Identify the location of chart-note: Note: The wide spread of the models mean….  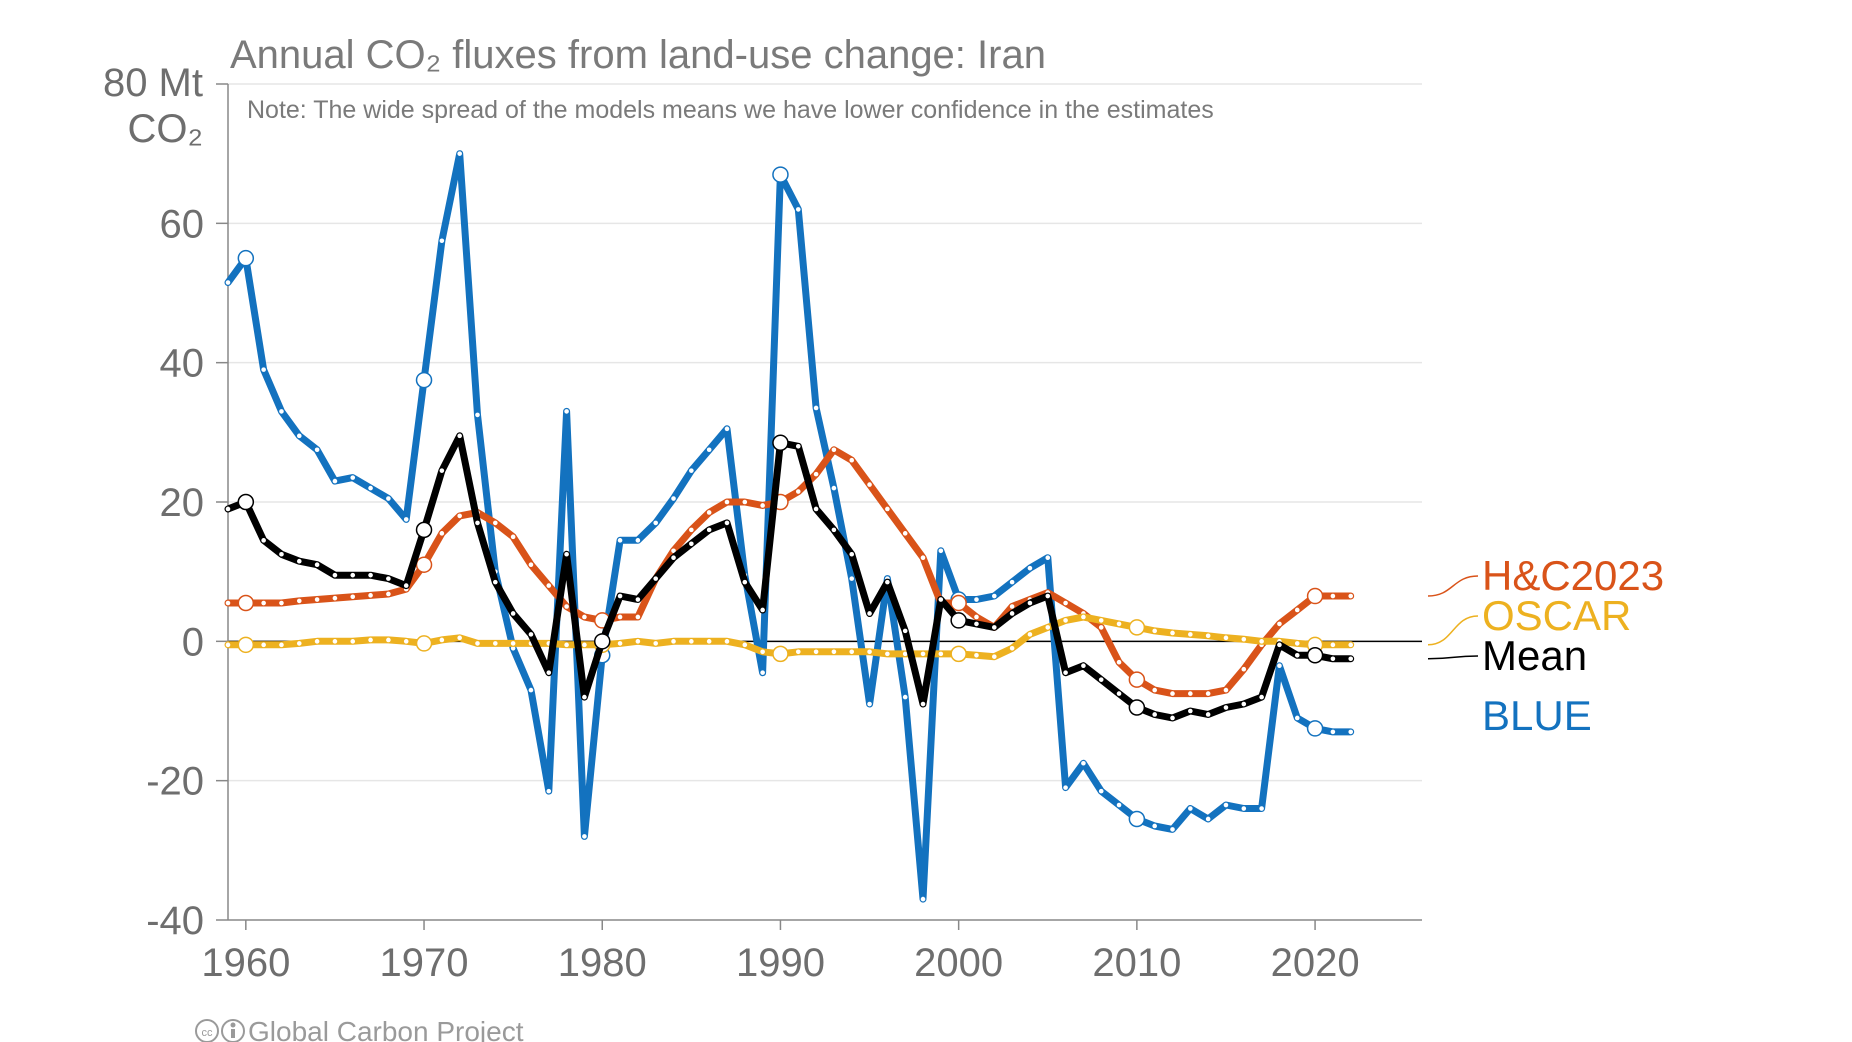
(730, 110).